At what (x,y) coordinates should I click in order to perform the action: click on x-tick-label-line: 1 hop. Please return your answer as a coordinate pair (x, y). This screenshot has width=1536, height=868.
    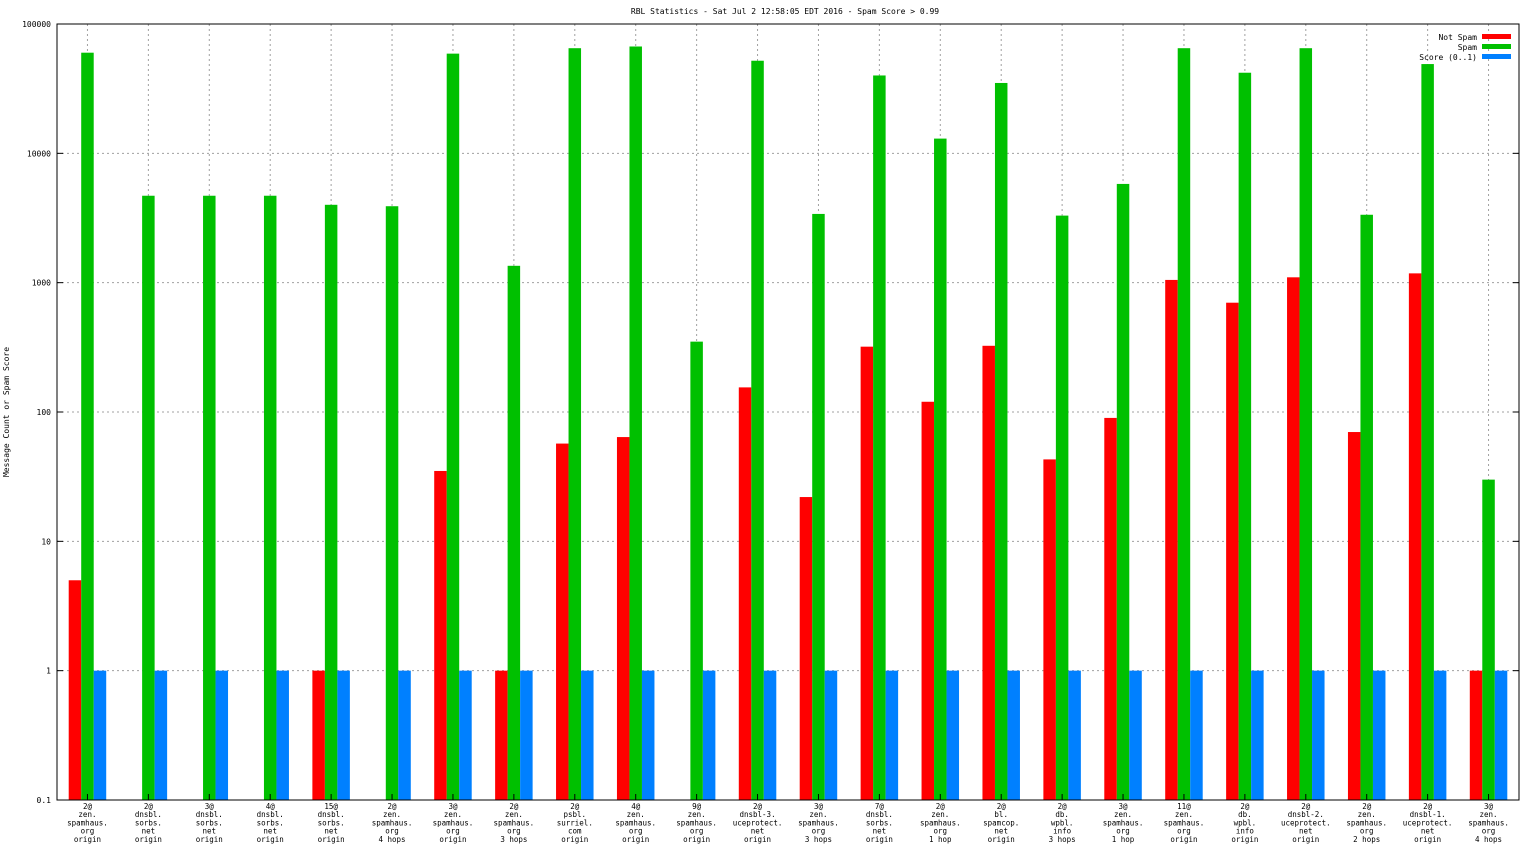
    Looking at the image, I should click on (1123, 839).